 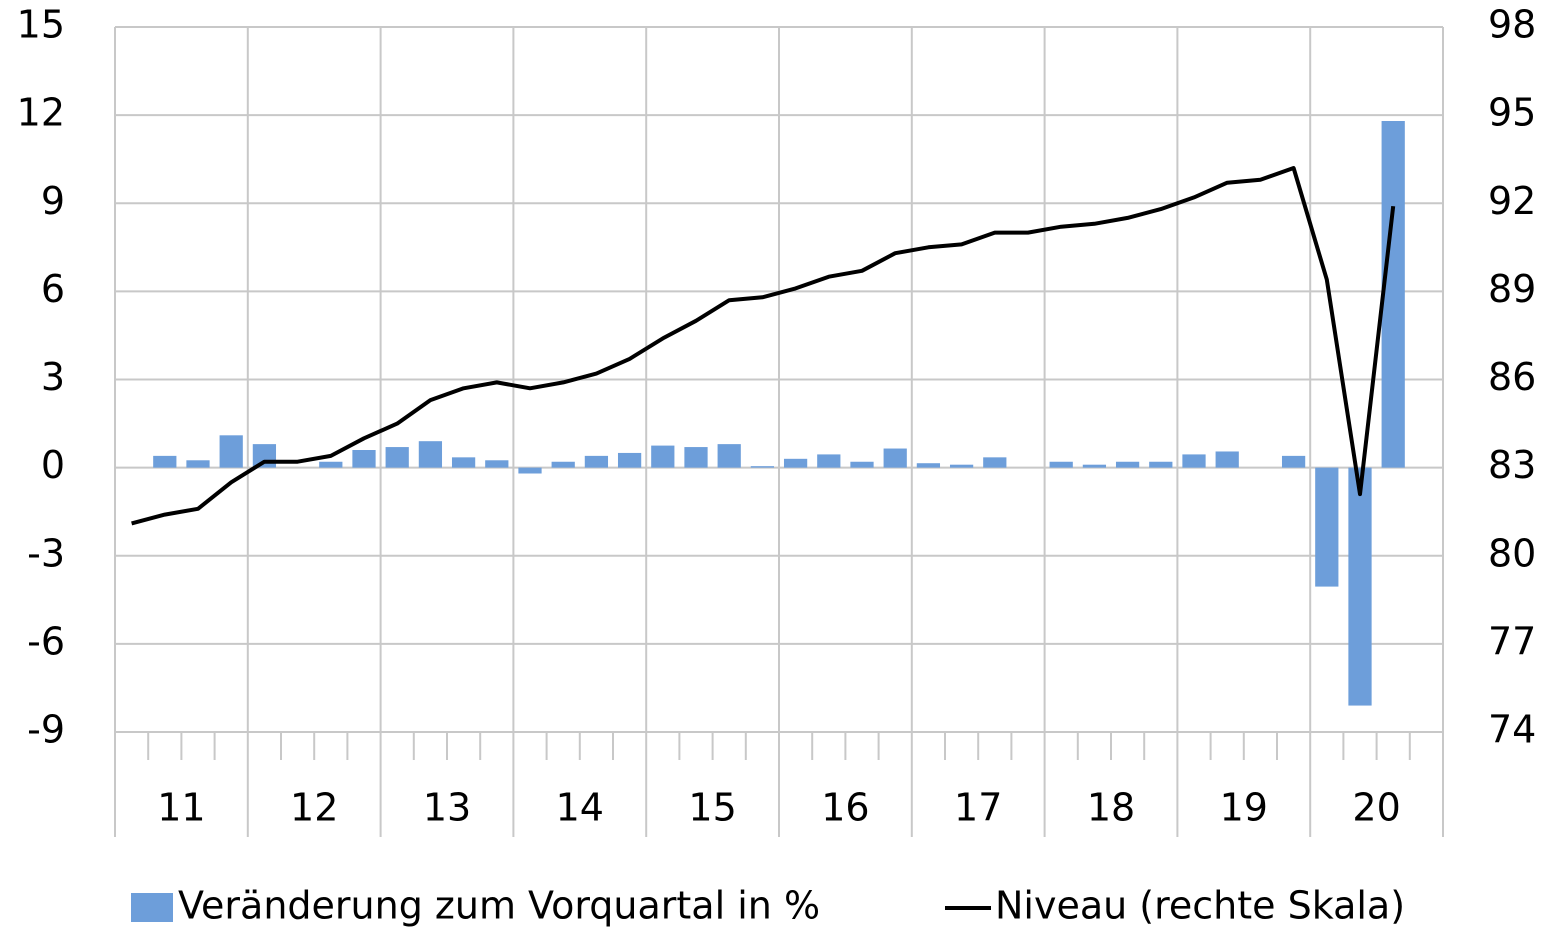 I want to click on y-tick-label: 12, so click(x=41, y=113).